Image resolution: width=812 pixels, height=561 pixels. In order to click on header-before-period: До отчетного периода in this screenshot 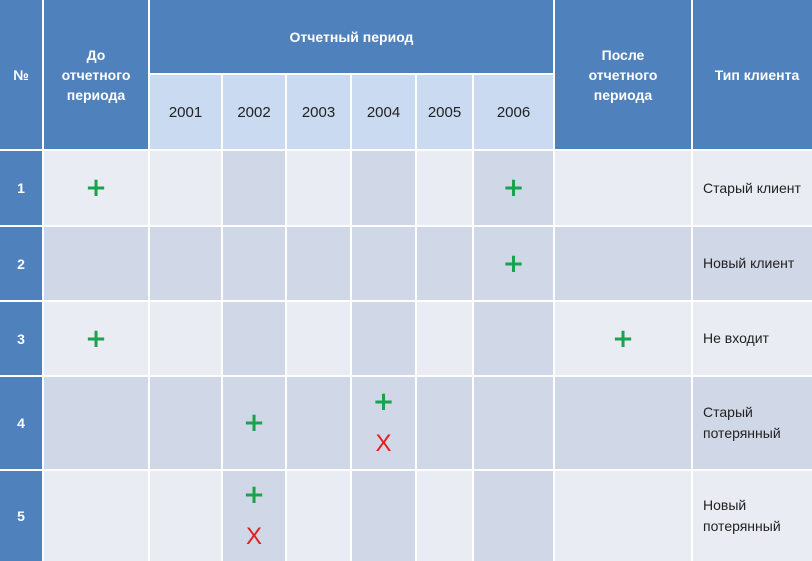, I will do `click(96, 74)`.